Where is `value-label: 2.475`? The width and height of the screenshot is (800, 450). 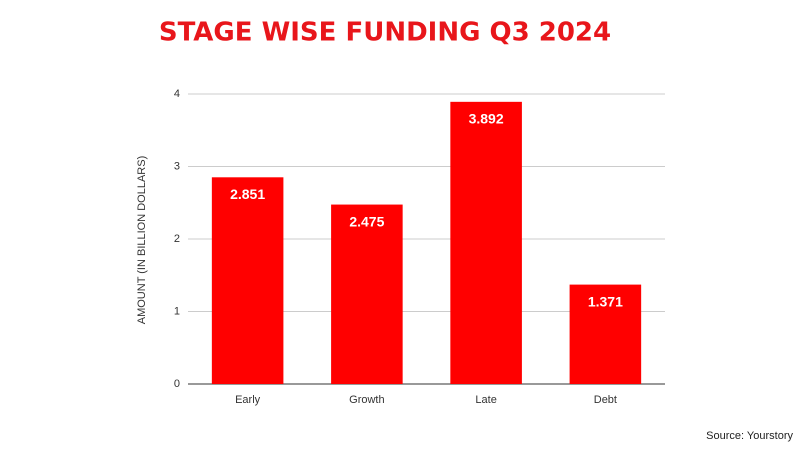
value-label: 2.475 is located at coordinates (366, 221).